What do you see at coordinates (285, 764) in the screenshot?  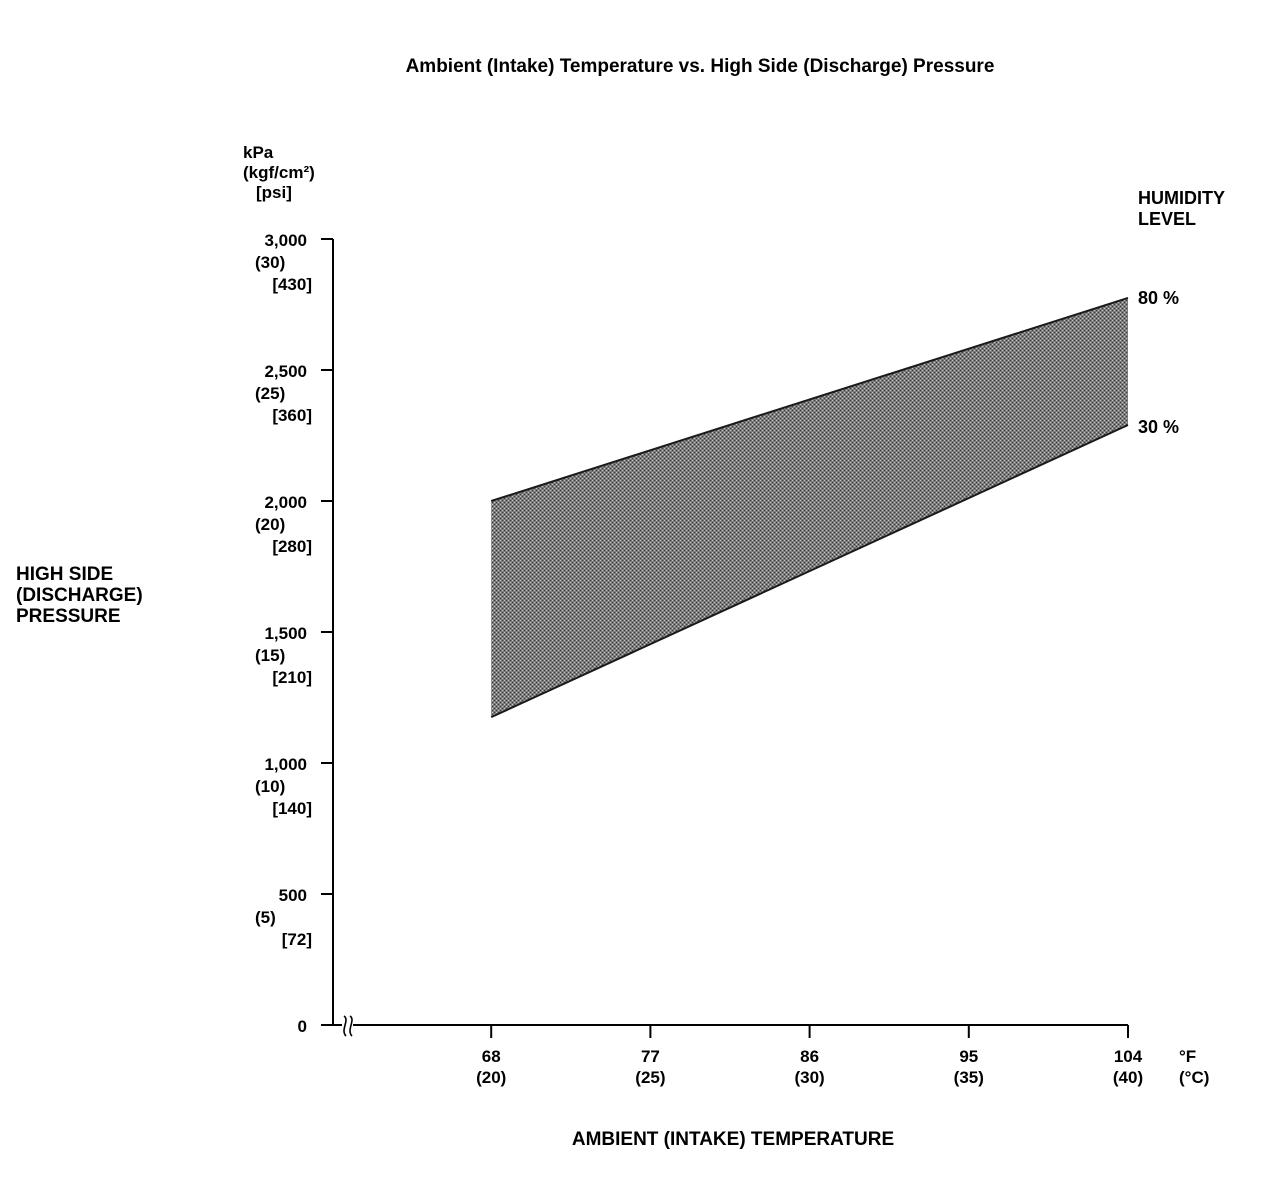 I see `y-tick-label: 1,000` at bounding box center [285, 764].